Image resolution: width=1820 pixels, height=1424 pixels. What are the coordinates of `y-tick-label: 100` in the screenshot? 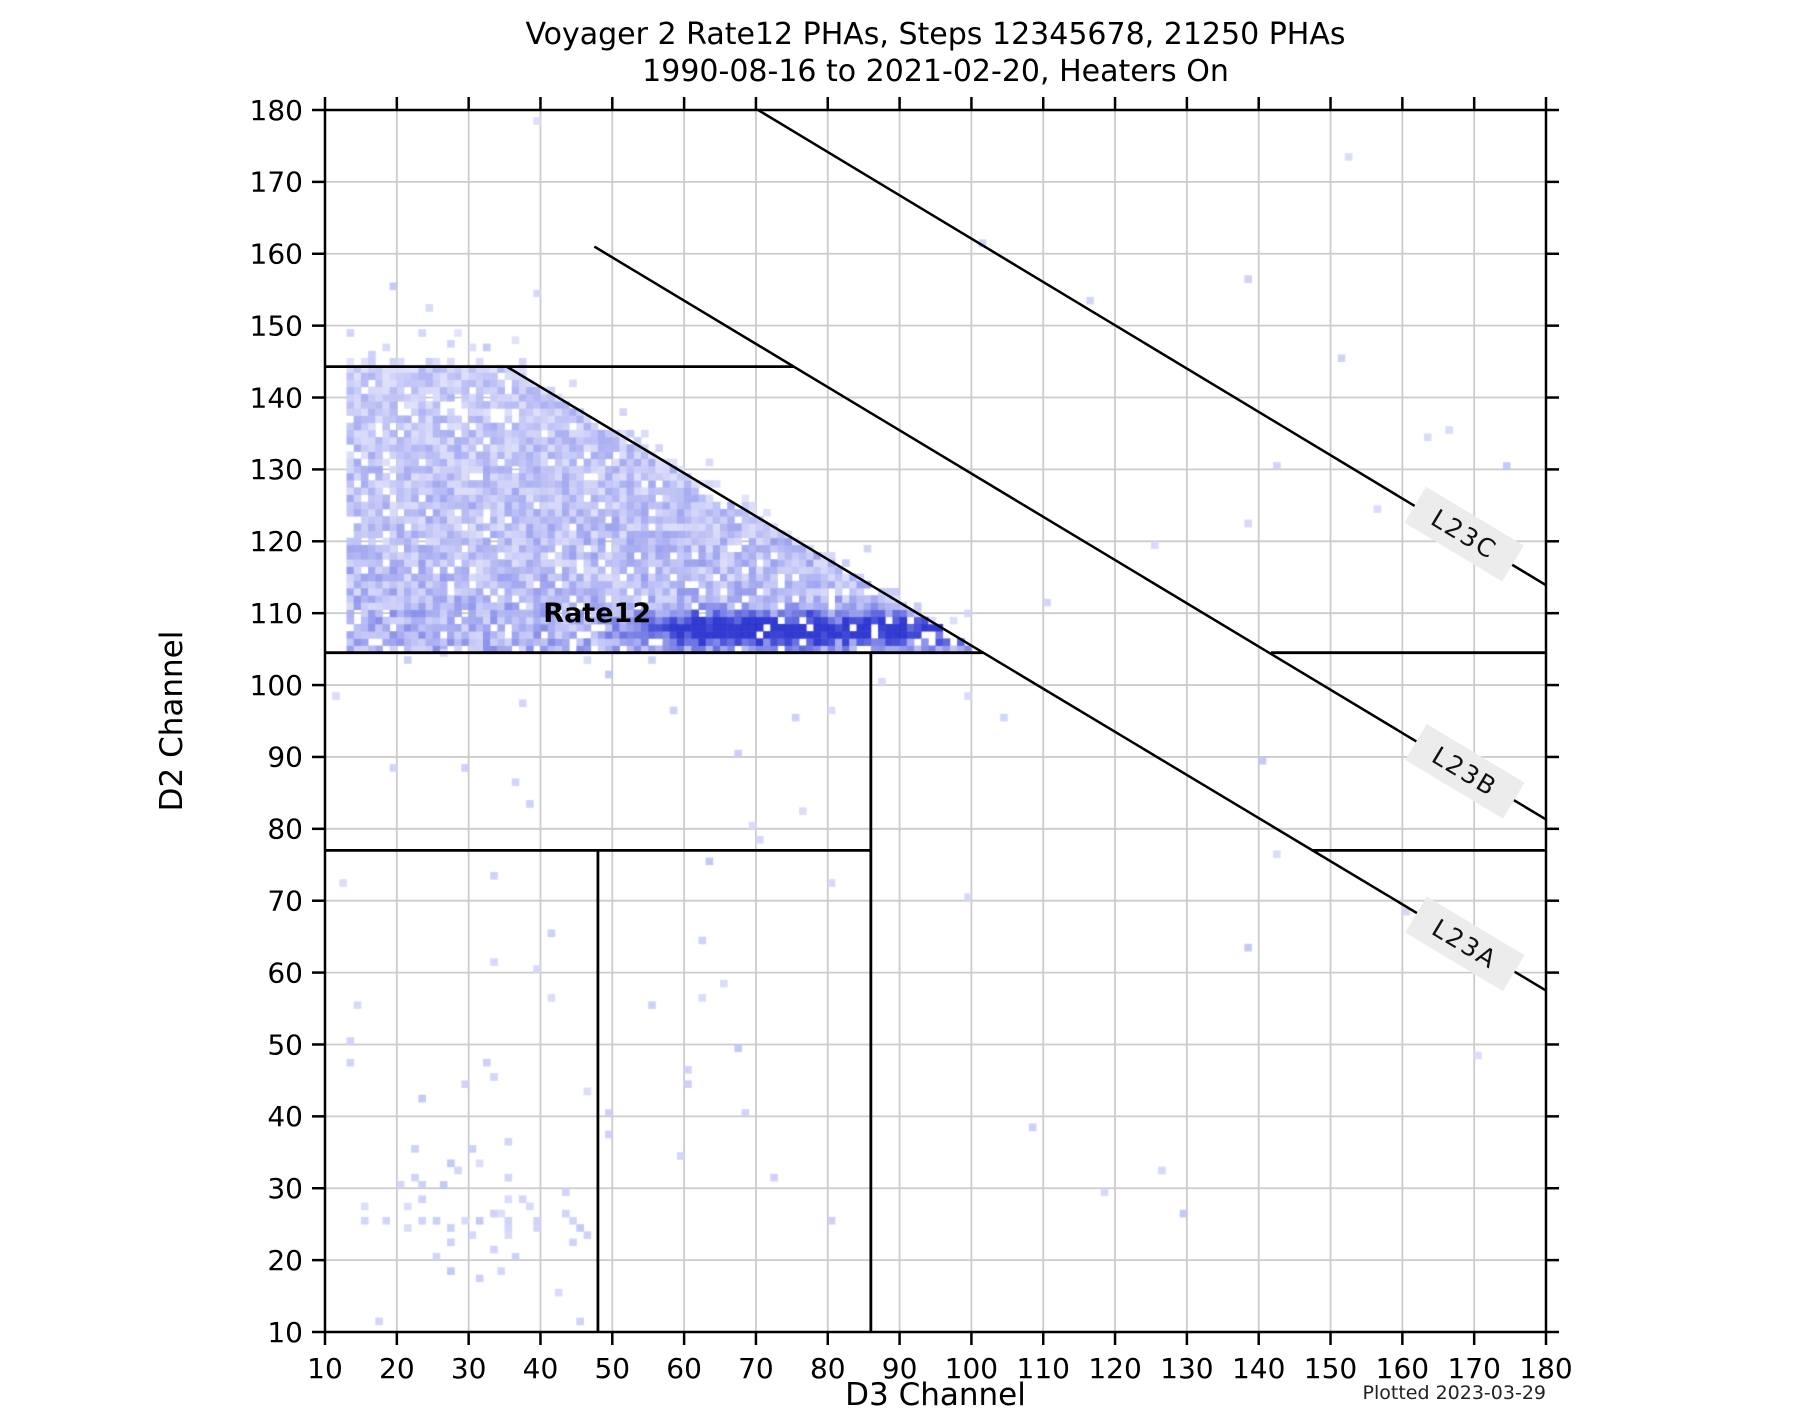 It's located at (276, 685).